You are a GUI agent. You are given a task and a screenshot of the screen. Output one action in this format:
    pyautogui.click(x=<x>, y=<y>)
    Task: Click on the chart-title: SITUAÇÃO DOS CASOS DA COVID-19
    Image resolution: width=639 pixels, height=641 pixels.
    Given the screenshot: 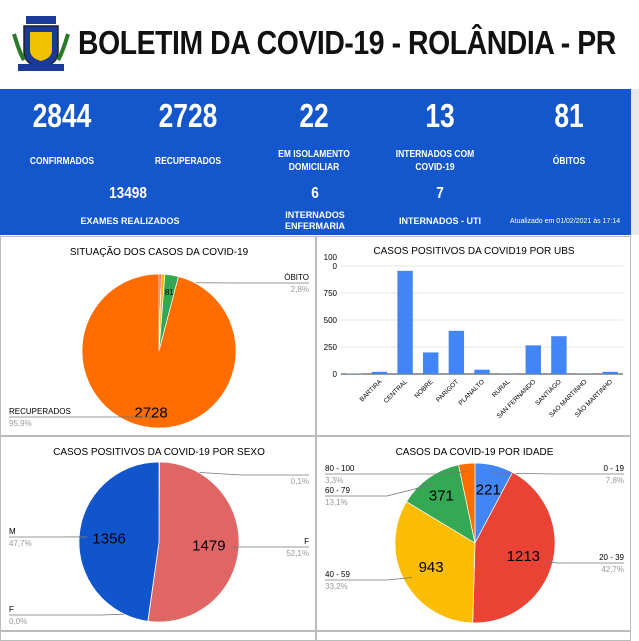 What is the action you would take?
    pyautogui.click(x=159, y=251)
    